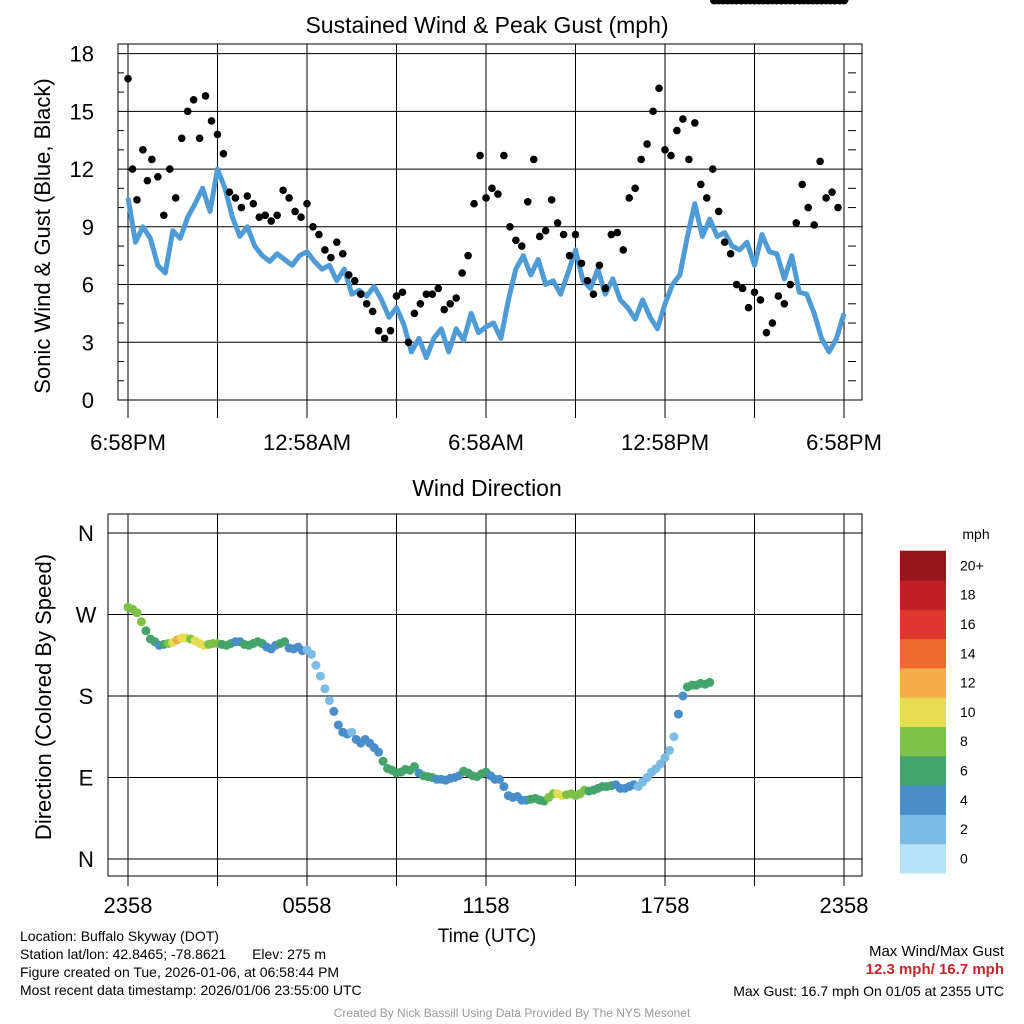  Describe the element at coordinates (844, 905) in the screenshot. I see `direction-xtick-label: 2358` at that location.